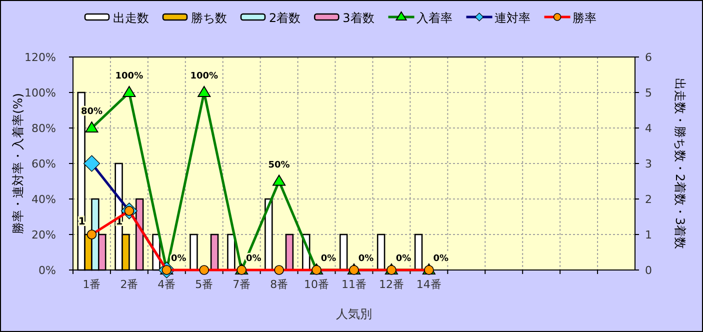  What do you see at coordinates (40, 57) in the screenshot?
I see `y-tick-label: 120%` at bounding box center [40, 57].